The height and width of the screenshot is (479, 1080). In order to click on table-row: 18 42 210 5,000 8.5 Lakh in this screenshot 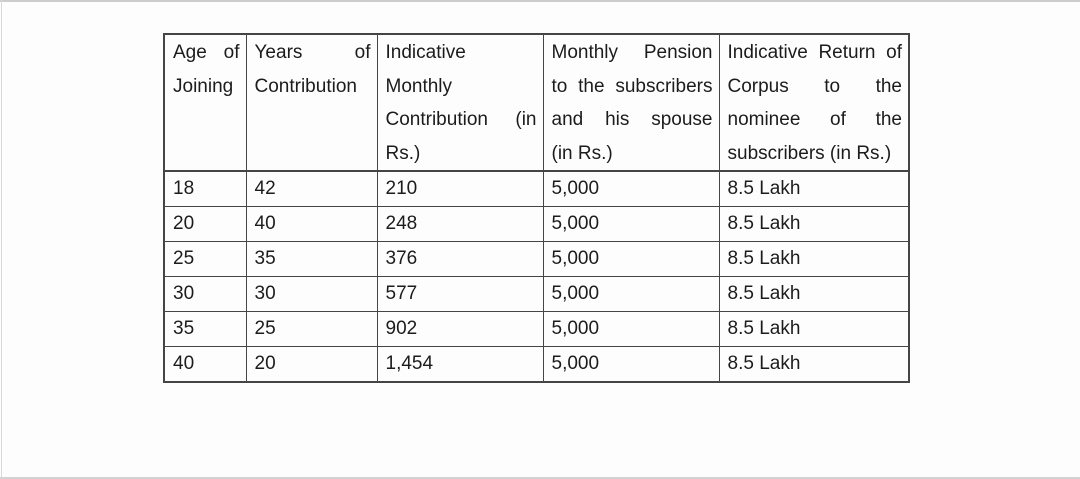, I will do `click(536, 188)`.